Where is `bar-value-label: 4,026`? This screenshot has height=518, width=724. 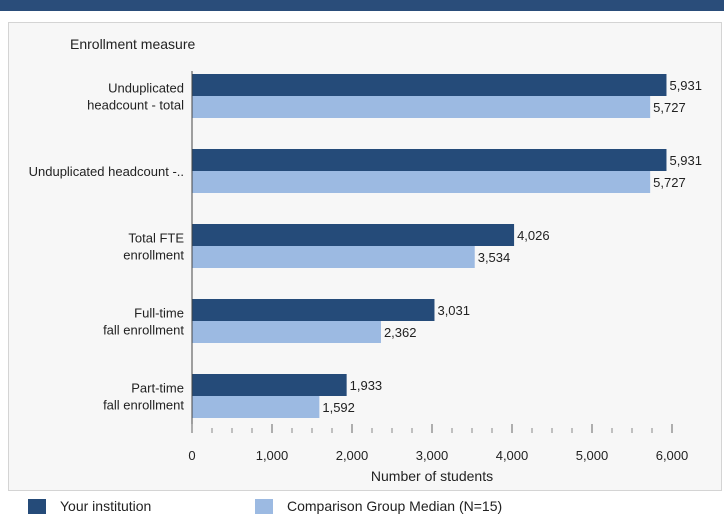
bar-value-label: 4,026 is located at coordinates (533, 235).